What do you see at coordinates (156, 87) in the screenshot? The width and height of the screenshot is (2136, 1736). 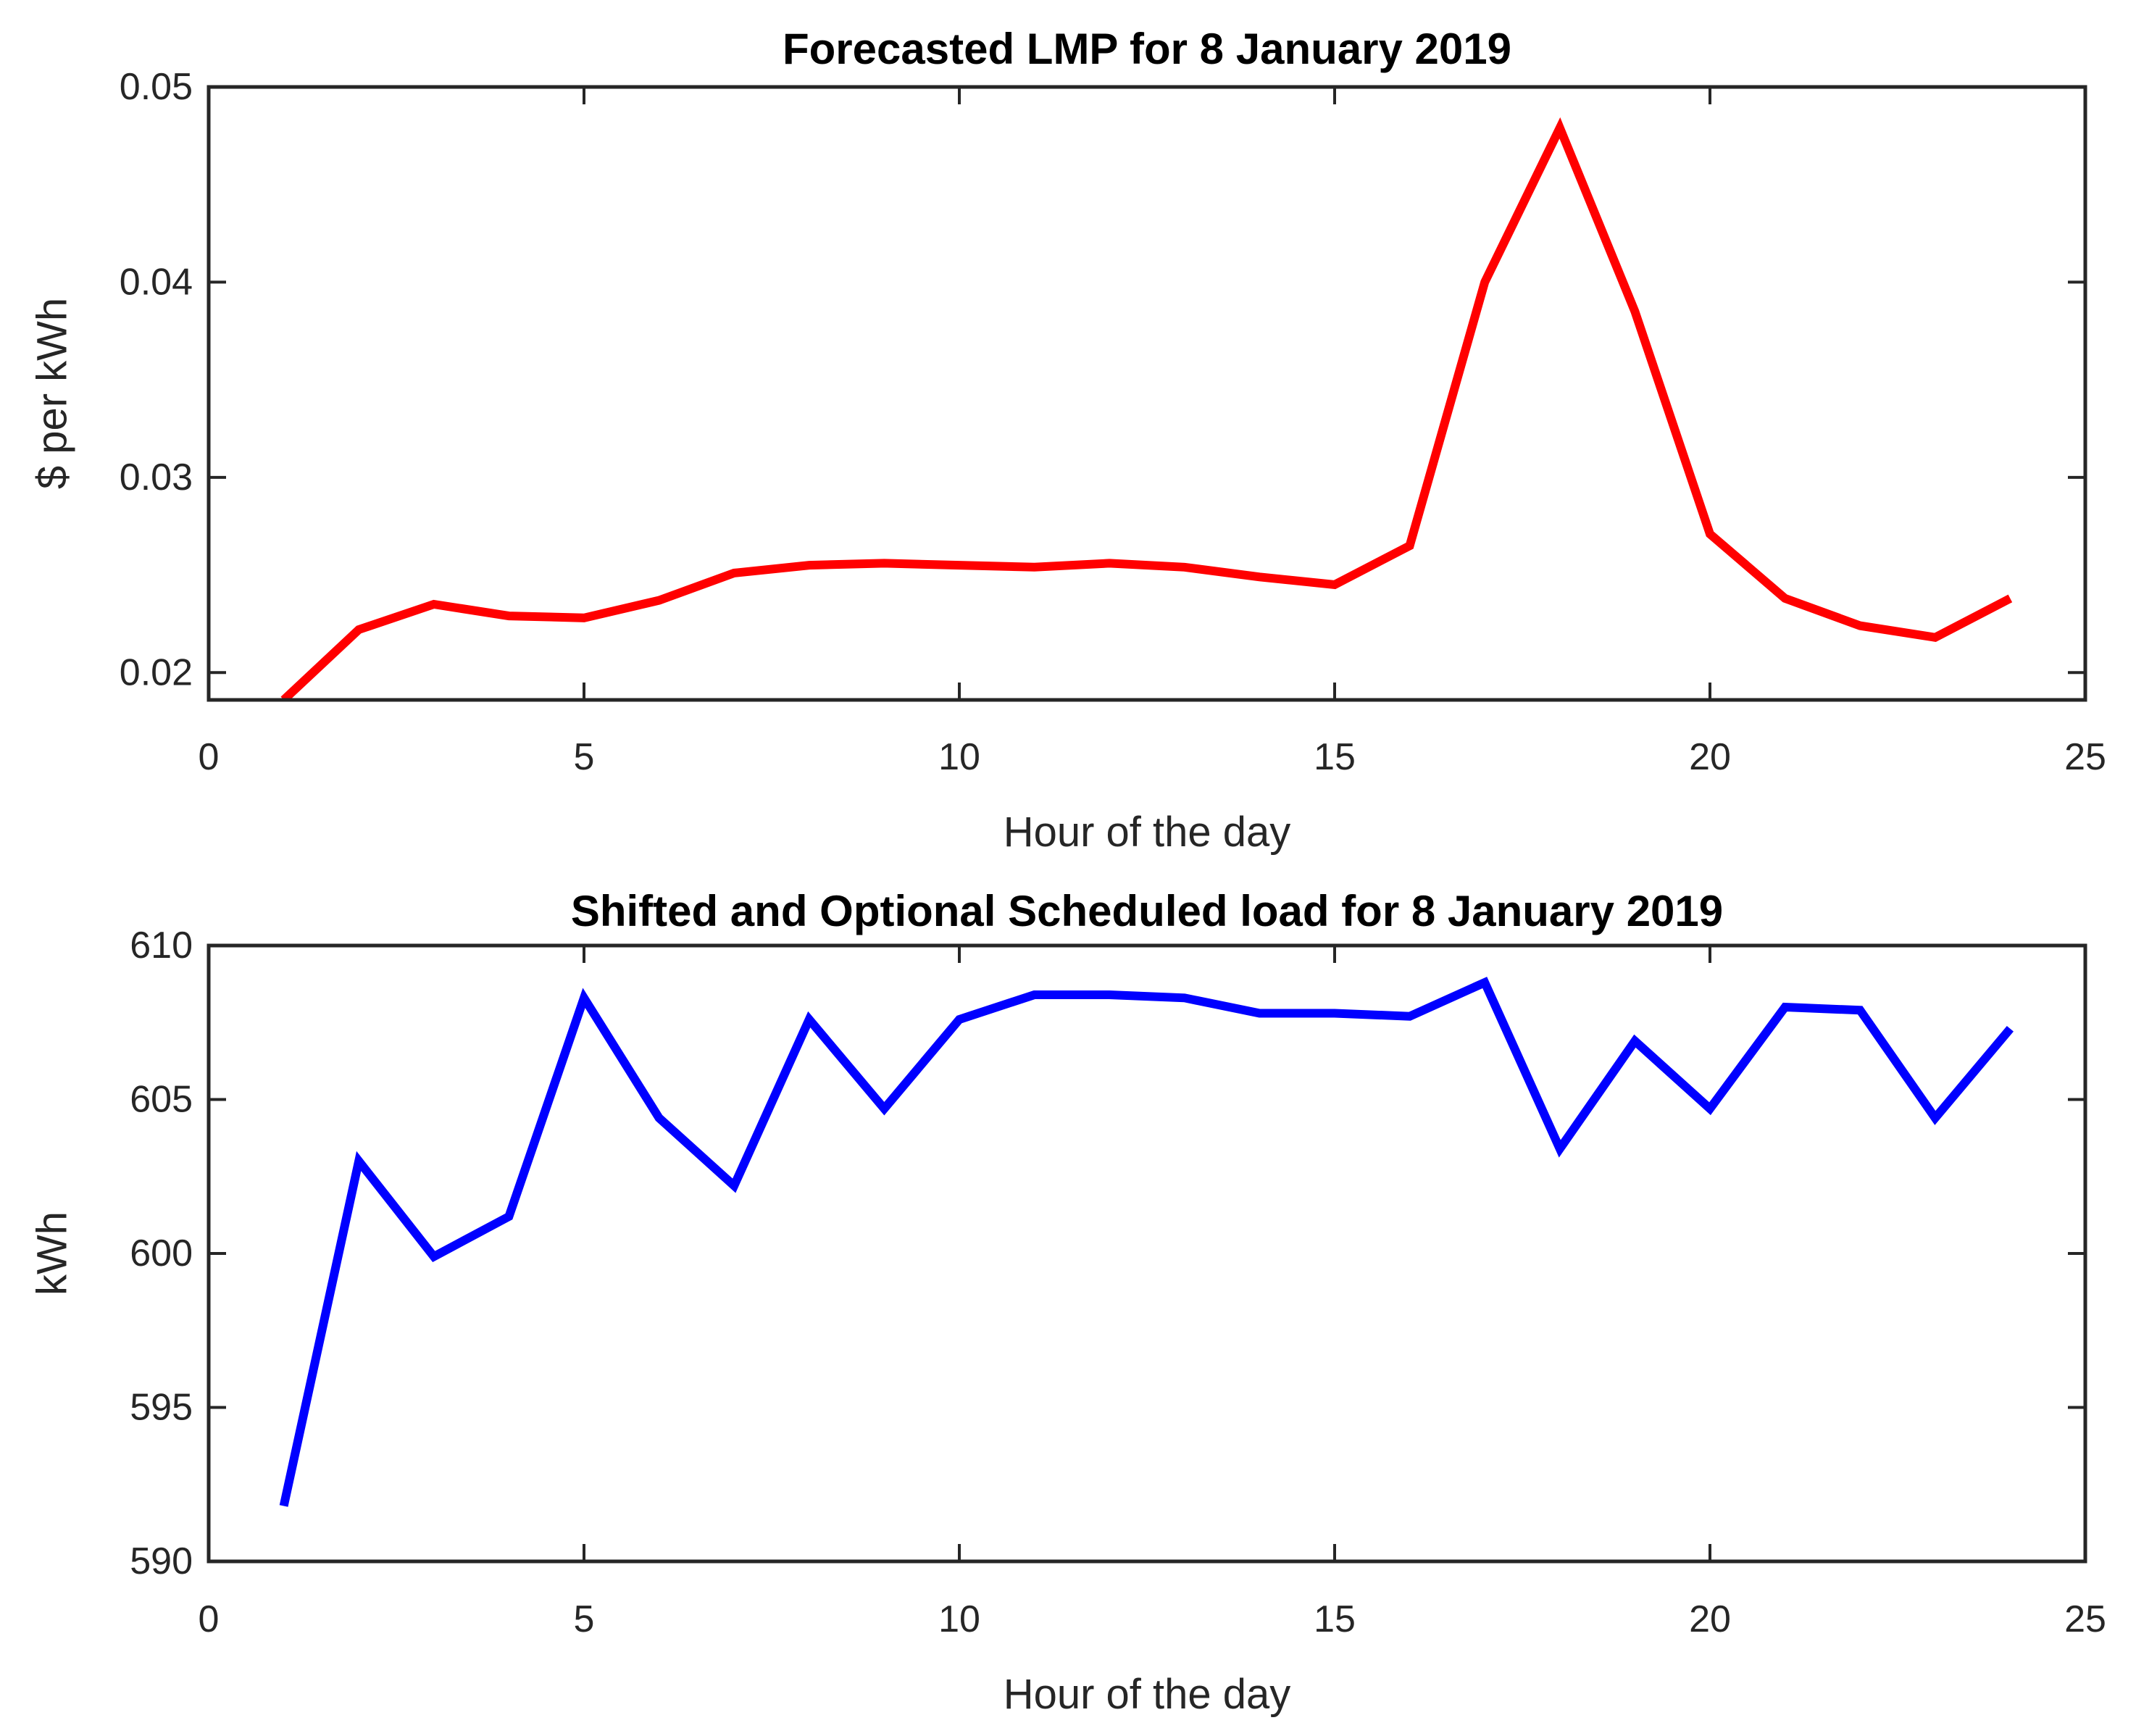 I see `y-tick-label: 0.05` at bounding box center [156, 87].